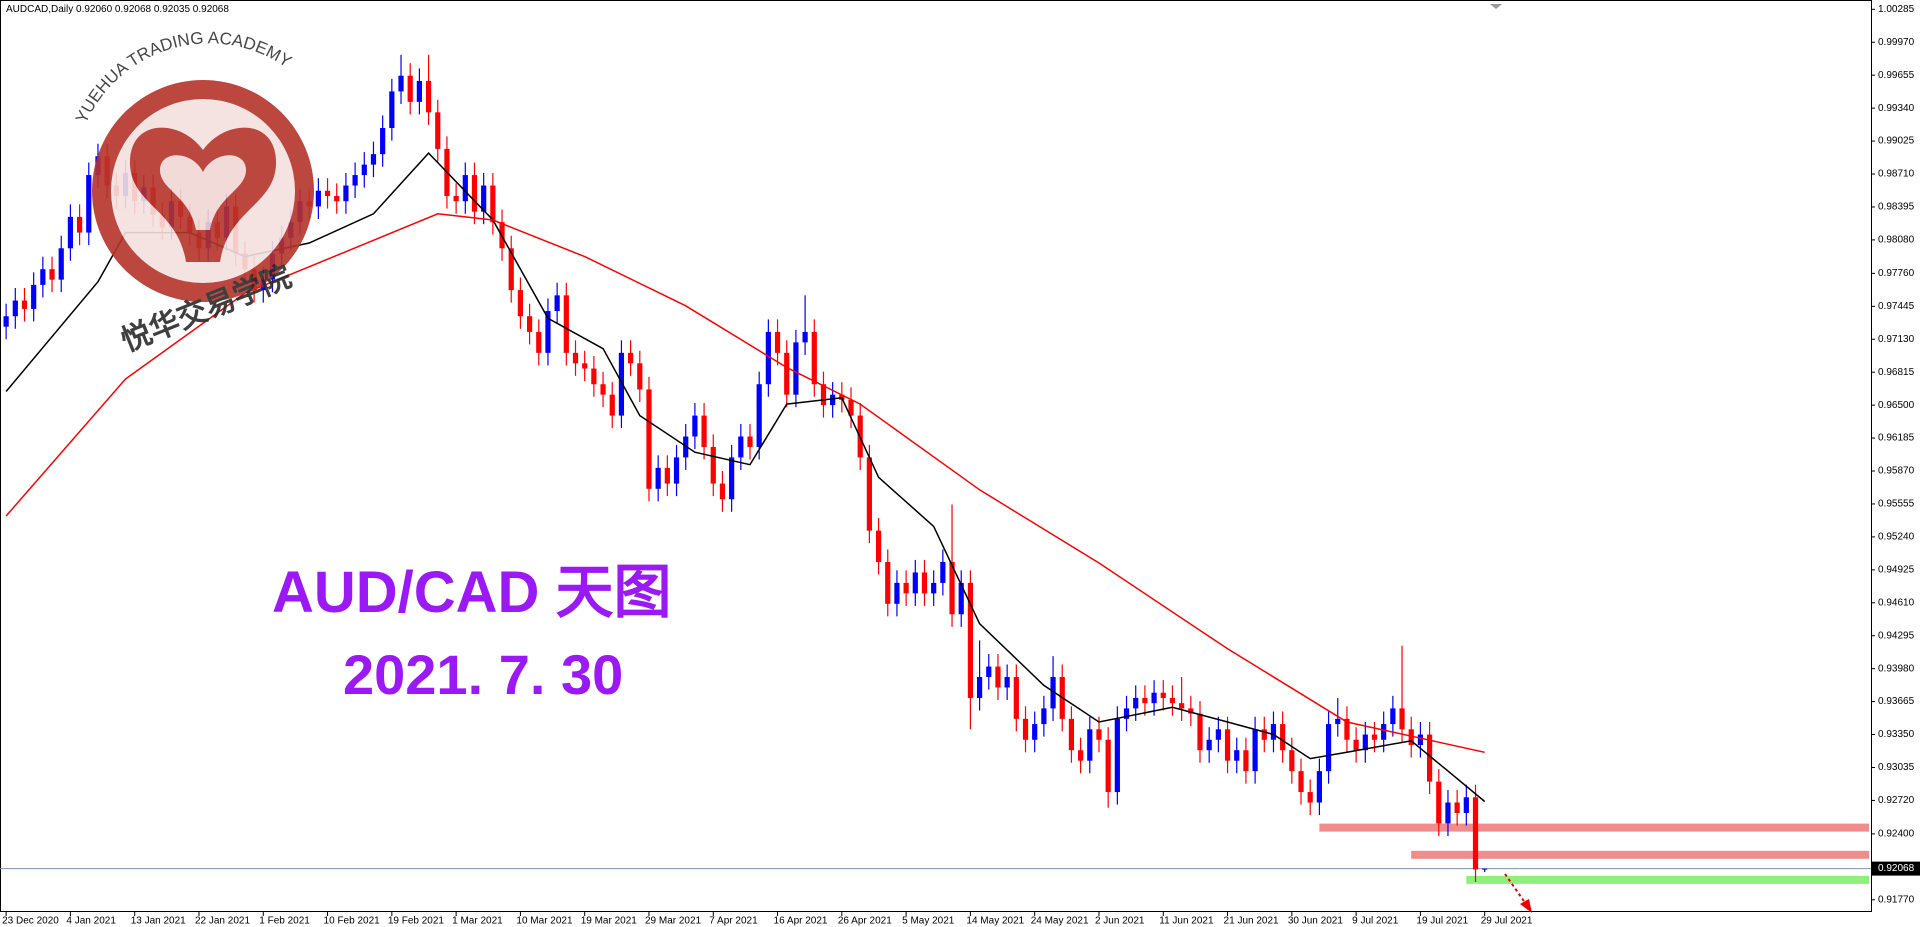 Image resolution: width=1920 pixels, height=927 pixels. Describe the element at coordinates (1896, 207) in the screenshot. I see `y-tick-label: 0.98395` at that location.